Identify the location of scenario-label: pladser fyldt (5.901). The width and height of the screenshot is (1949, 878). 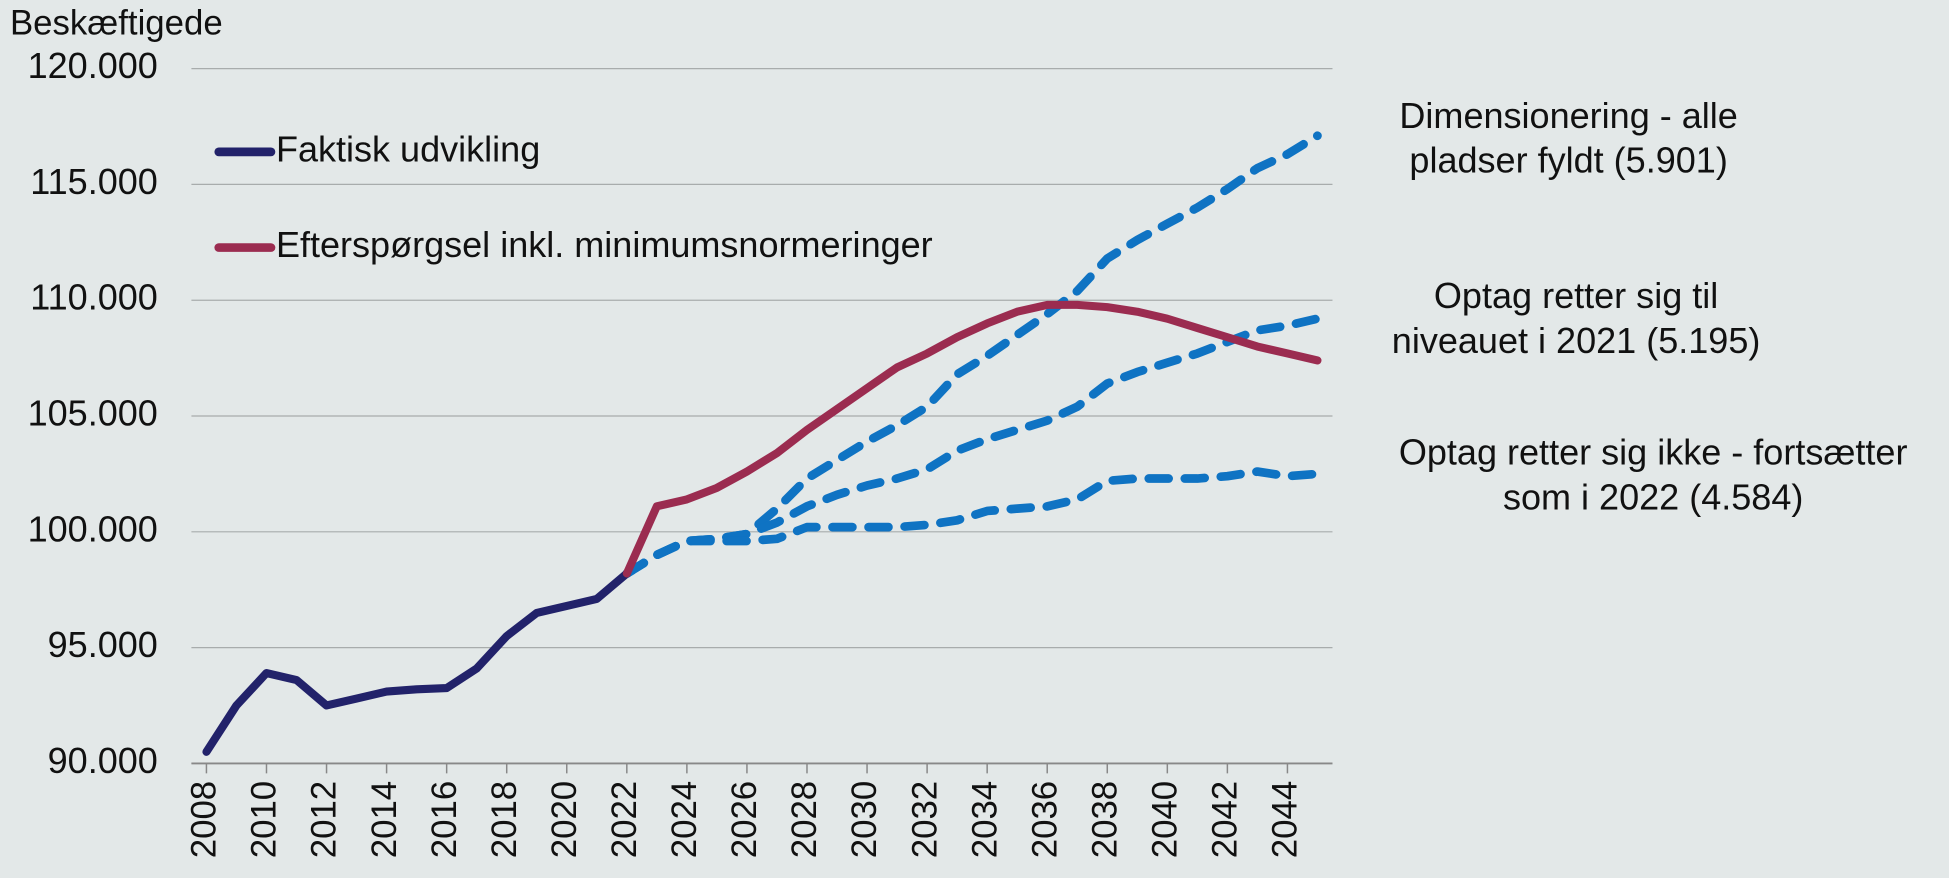
(1568, 160).